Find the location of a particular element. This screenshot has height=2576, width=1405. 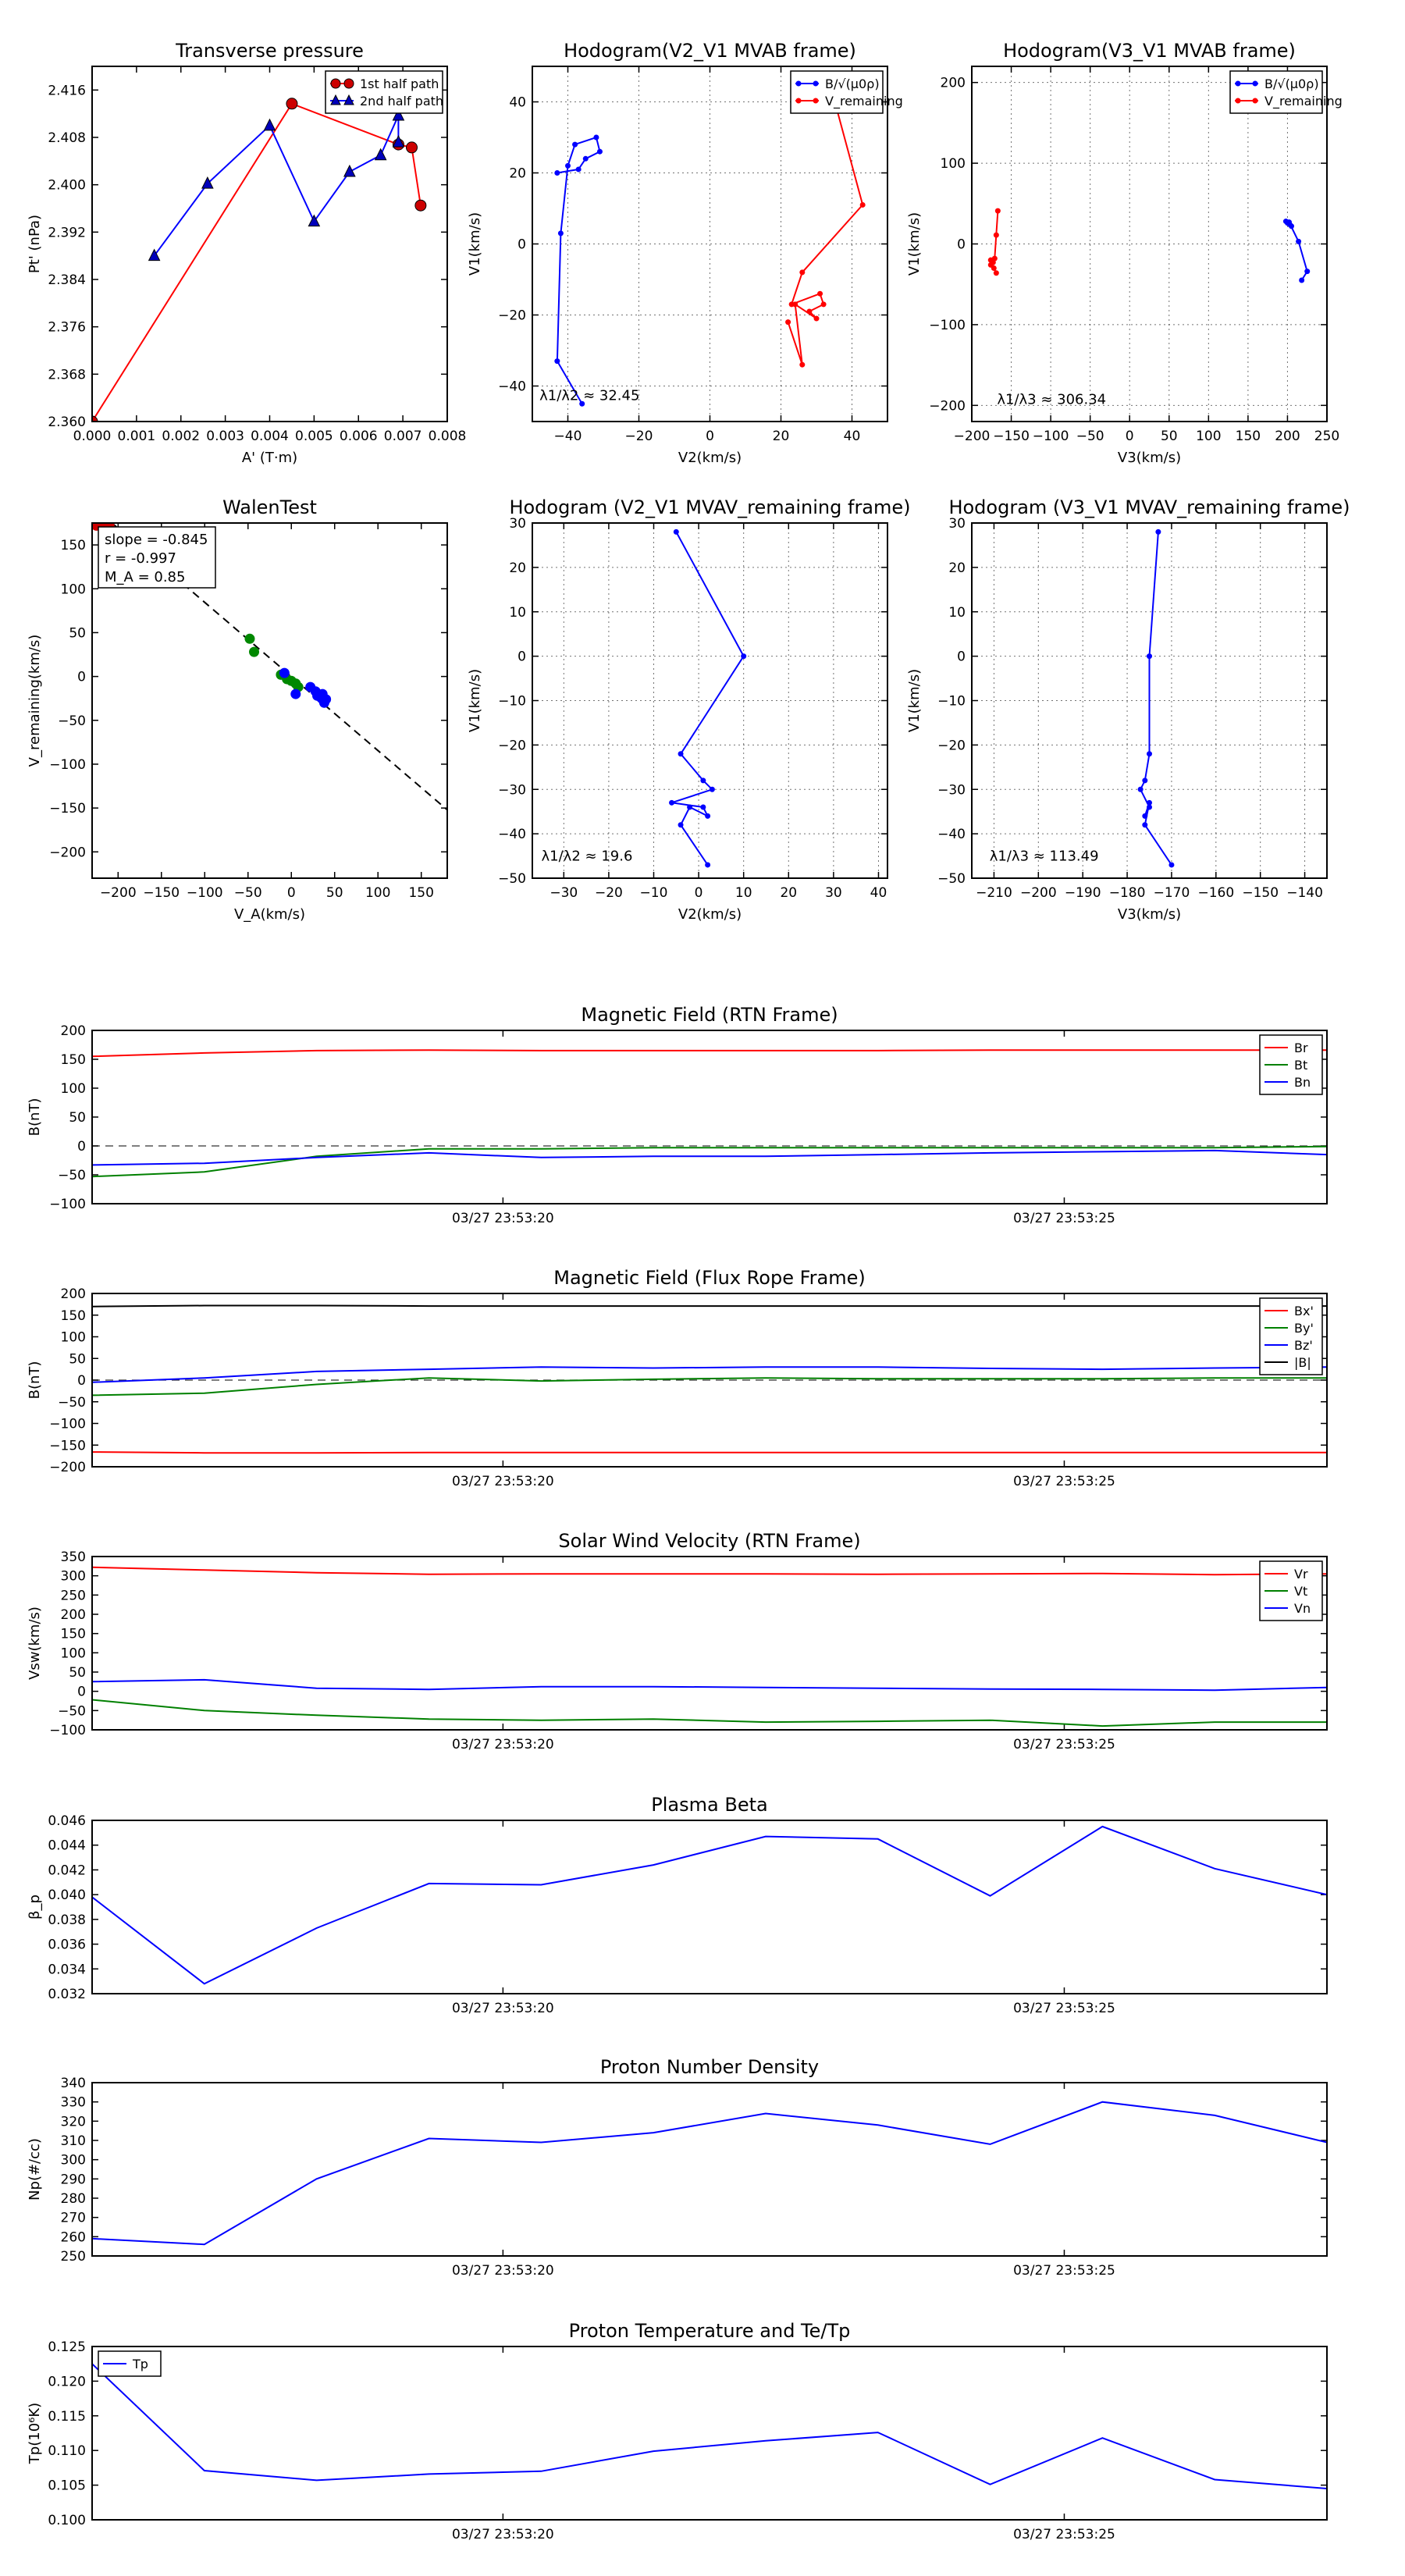

temp-legend-label: Tp is located at coordinates (140, 2364).